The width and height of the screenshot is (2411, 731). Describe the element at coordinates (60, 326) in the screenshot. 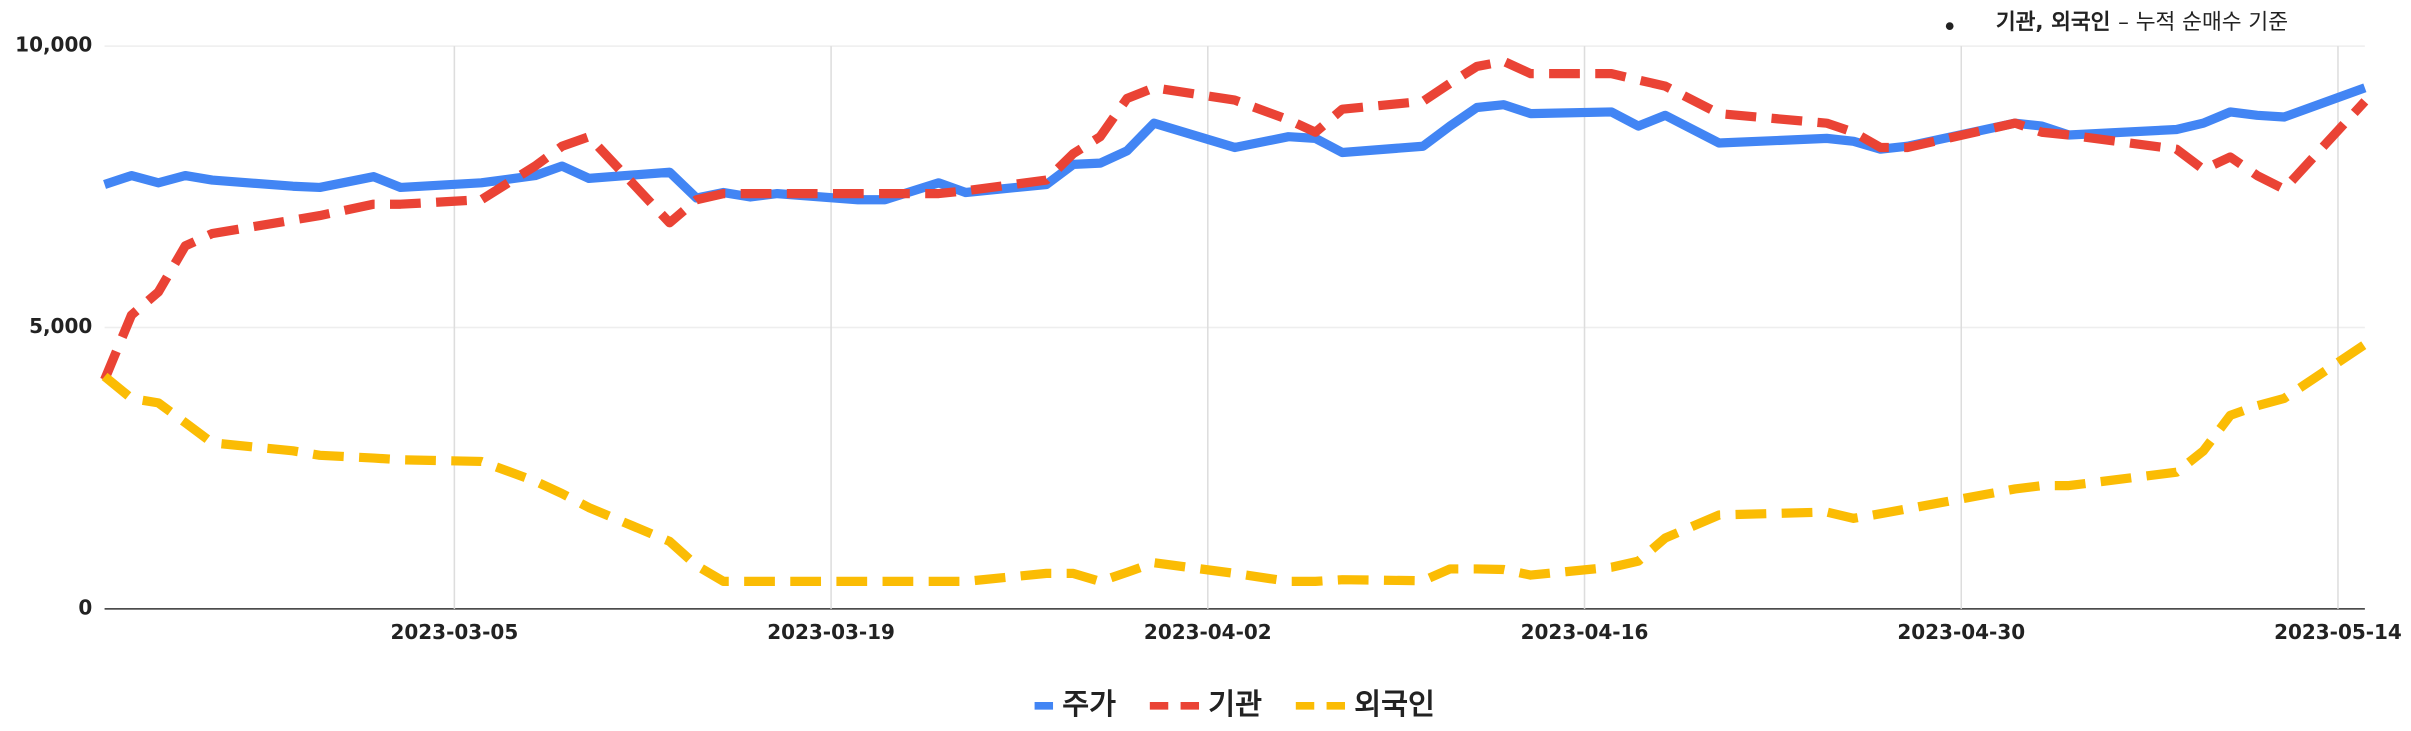

I see `y-tick-label: 5,000` at that location.